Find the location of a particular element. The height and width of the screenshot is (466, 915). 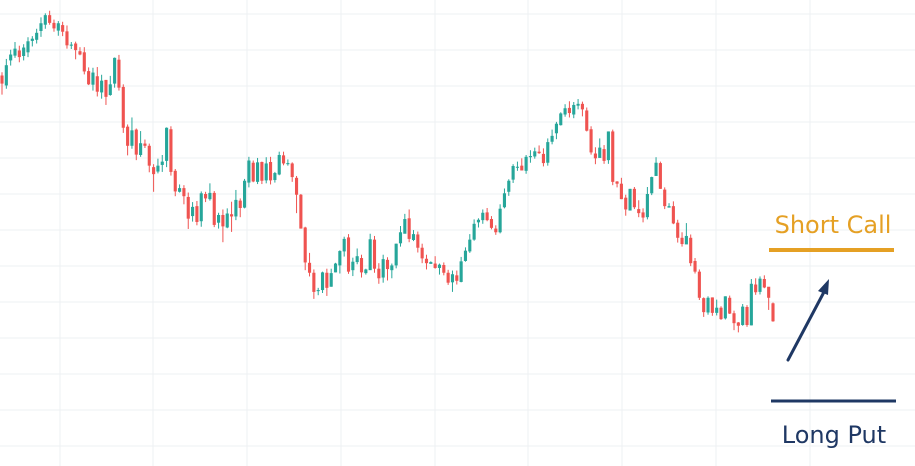

up-arrow-icon is located at coordinates (807, 320).